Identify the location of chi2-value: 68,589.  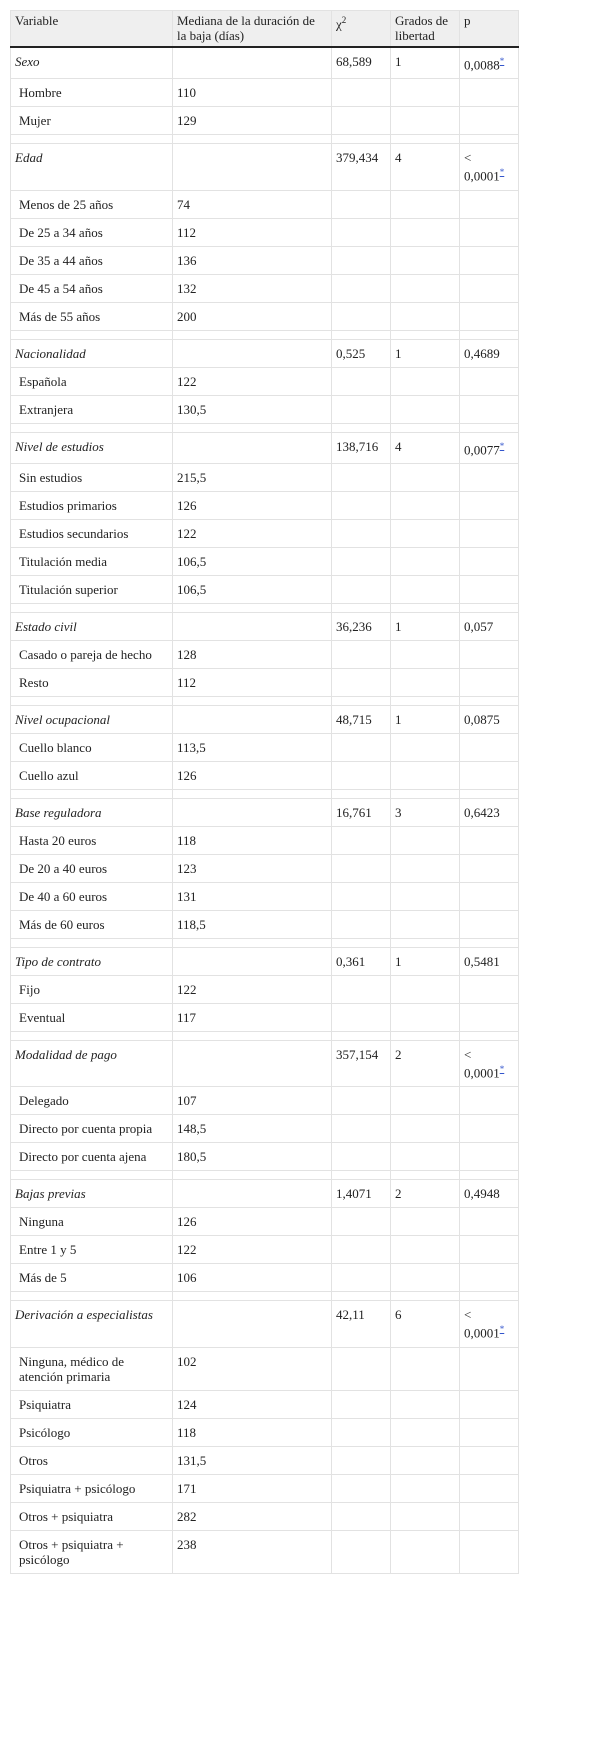
(361, 63).